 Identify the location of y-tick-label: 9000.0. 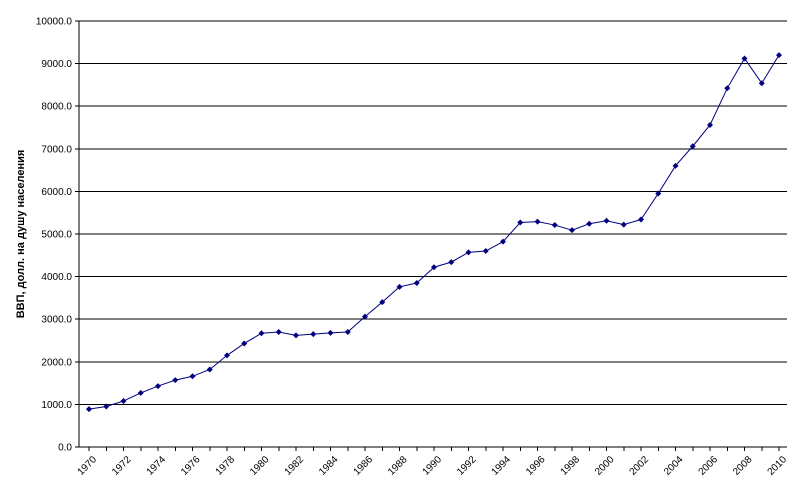
(56, 64).